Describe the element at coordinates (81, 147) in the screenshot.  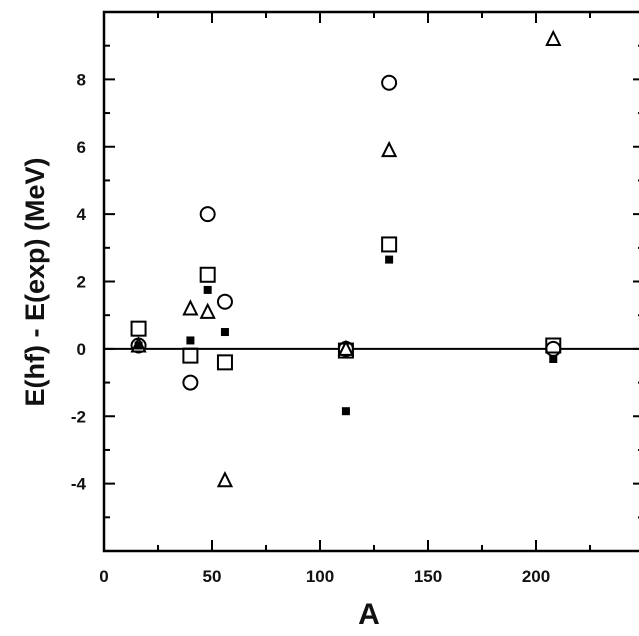
I see `y-tick-label: 6` at that location.